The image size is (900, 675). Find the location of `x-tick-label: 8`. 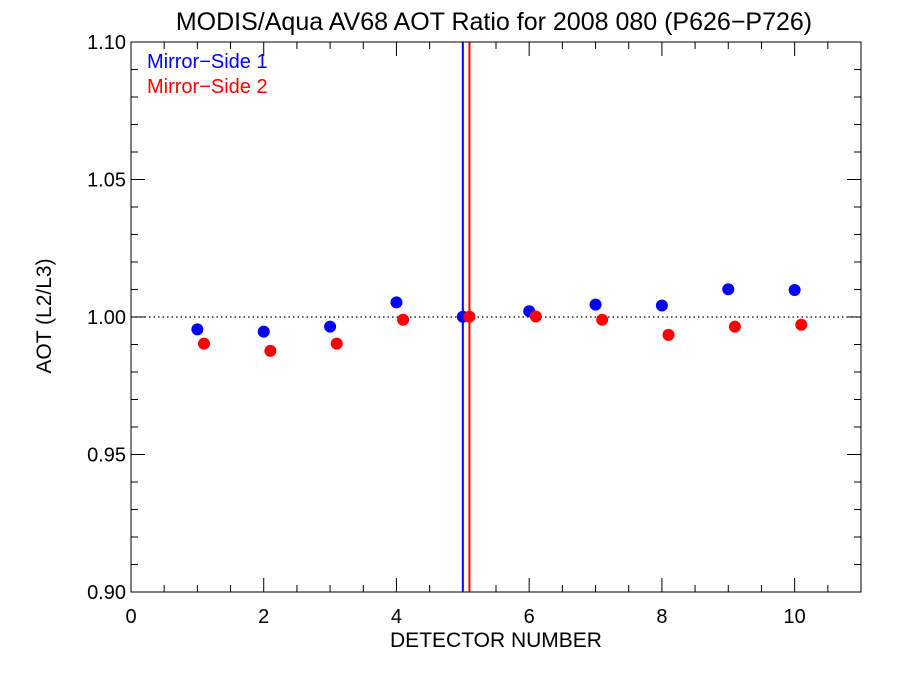

x-tick-label: 8 is located at coordinates (661, 617).